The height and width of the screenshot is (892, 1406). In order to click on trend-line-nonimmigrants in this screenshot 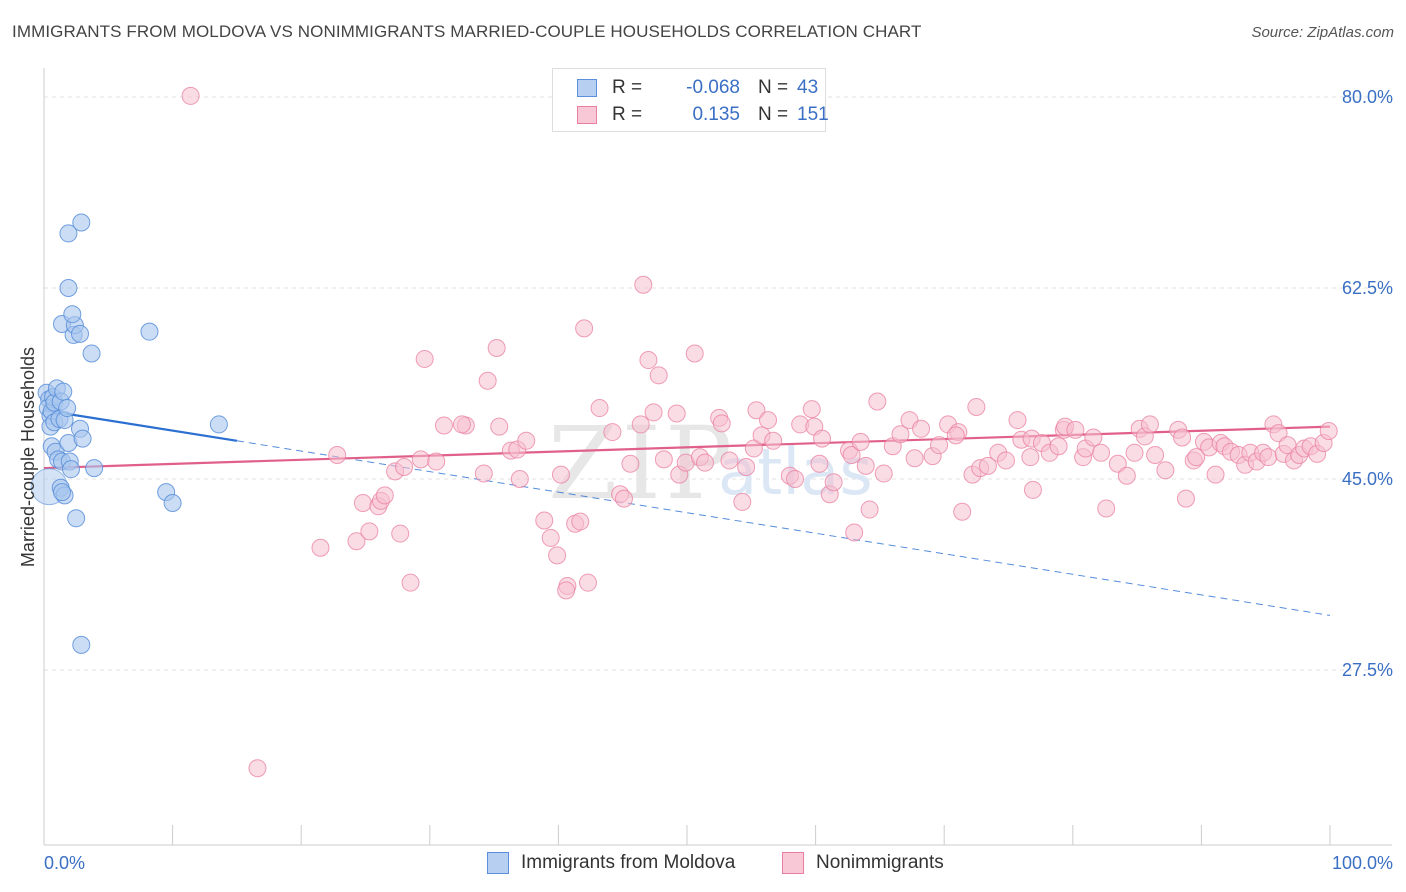, I will do `click(687, 447)`.